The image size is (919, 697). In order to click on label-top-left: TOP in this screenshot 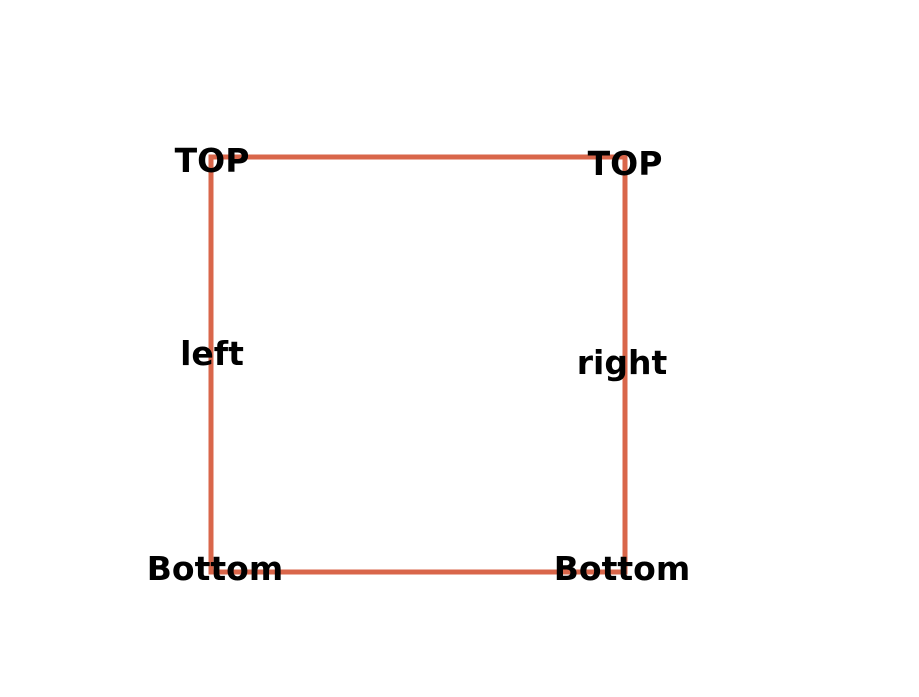, I will do `click(212, 160)`.